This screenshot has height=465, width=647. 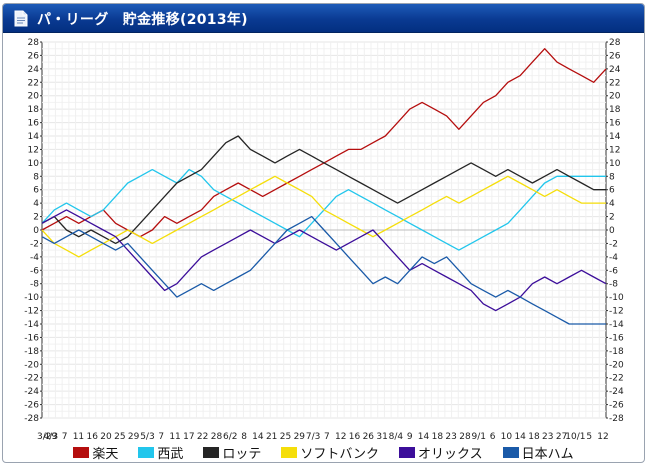 What do you see at coordinates (547, 454) in the screenshot?
I see `legend-label: 日本ハム` at bounding box center [547, 454].